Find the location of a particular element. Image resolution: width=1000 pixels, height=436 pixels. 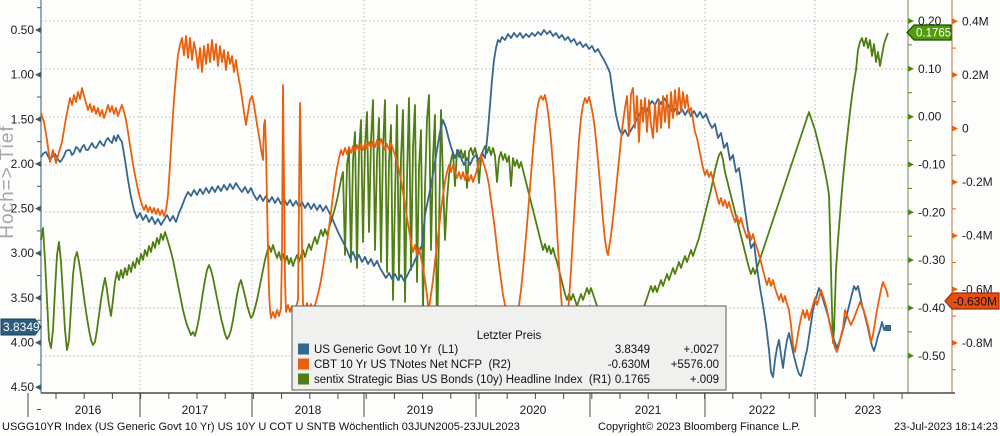

svg-text: 2022 is located at coordinates (762, 410).